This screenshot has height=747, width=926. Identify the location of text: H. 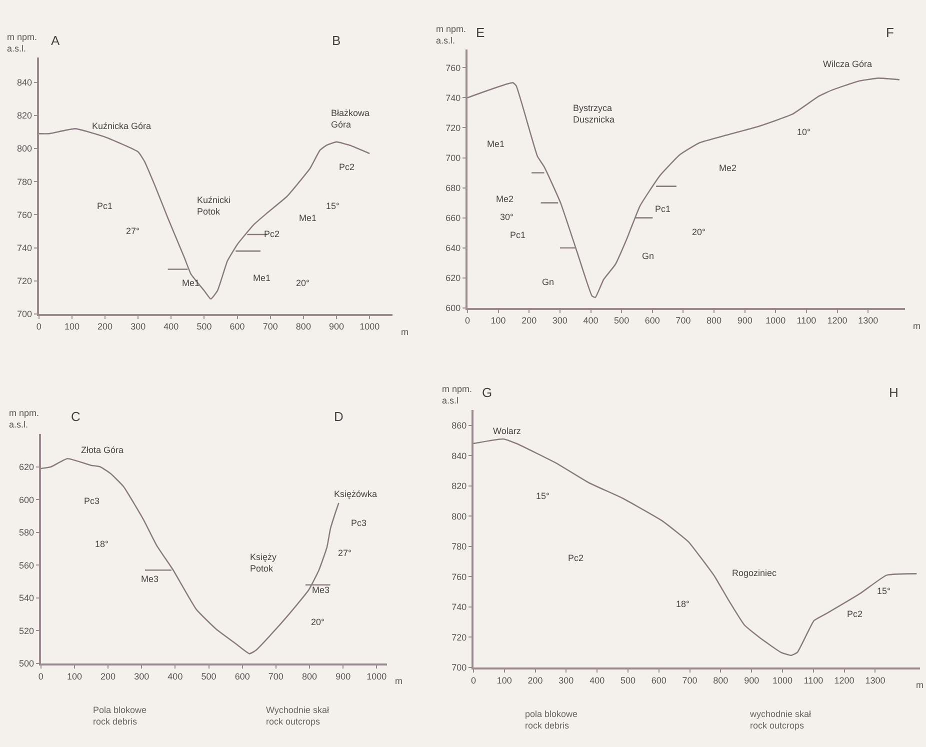
(893, 392).